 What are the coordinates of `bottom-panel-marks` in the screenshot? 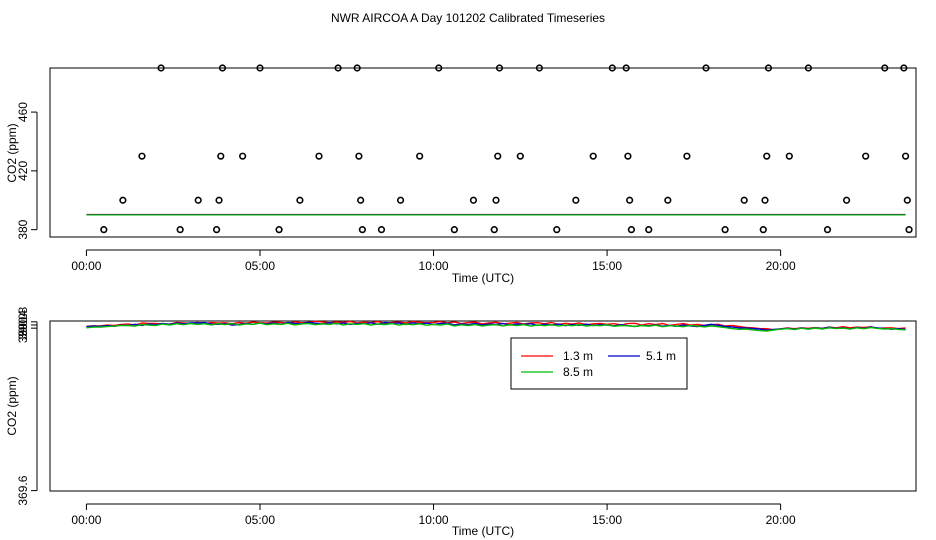 It's located at (496, 326).